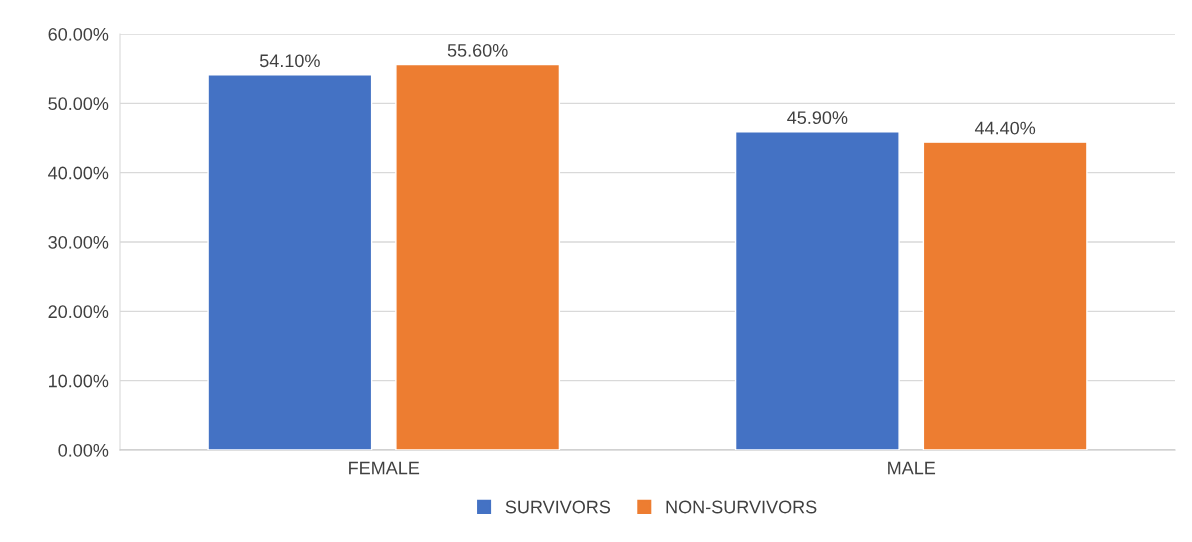 The width and height of the screenshot is (1192, 542). What do you see at coordinates (78, 242) in the screenshot?
I see `y-tick-label: 30.00%` at bounding box center [78, 242].